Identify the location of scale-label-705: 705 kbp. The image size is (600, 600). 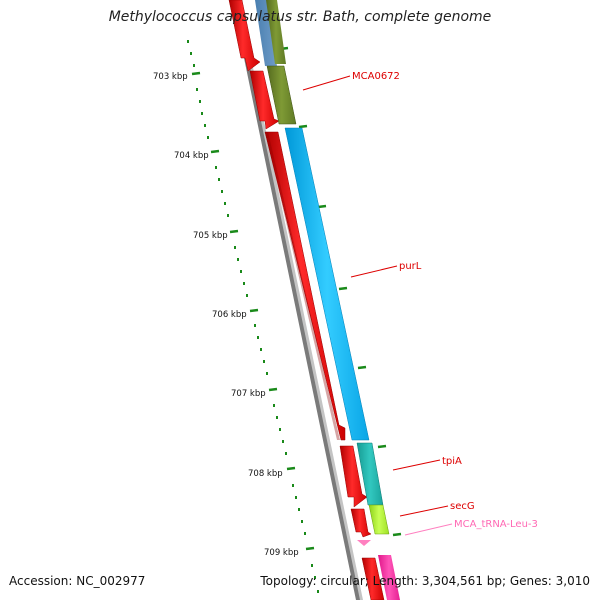
(210, 236).